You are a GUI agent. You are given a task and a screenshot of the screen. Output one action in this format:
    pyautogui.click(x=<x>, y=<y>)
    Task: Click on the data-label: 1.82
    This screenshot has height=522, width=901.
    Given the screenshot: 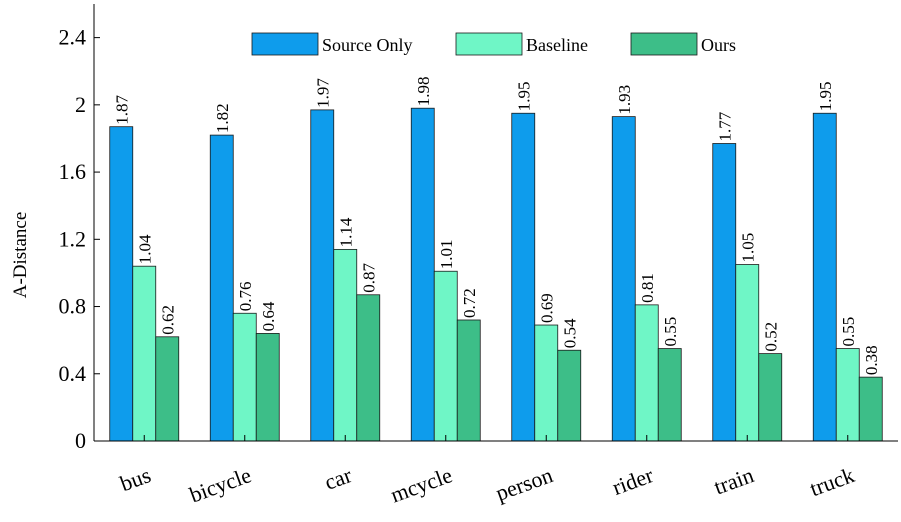 What is the action you would take?
    pyautogui.click(x=222, y=118)
    